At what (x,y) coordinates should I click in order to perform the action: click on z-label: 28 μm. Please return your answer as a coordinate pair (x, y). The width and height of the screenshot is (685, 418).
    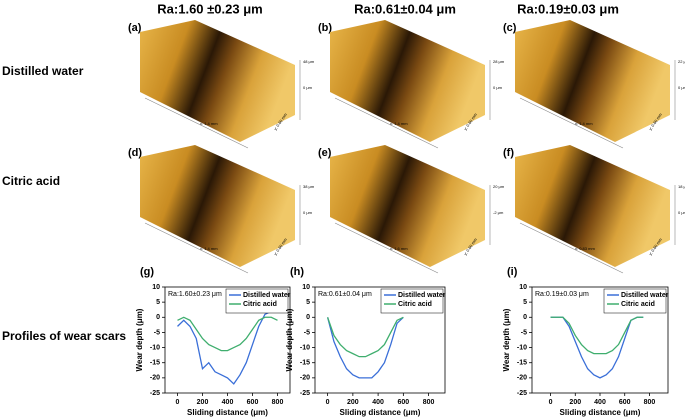
    Looking at the image, I should click on (499, 61).